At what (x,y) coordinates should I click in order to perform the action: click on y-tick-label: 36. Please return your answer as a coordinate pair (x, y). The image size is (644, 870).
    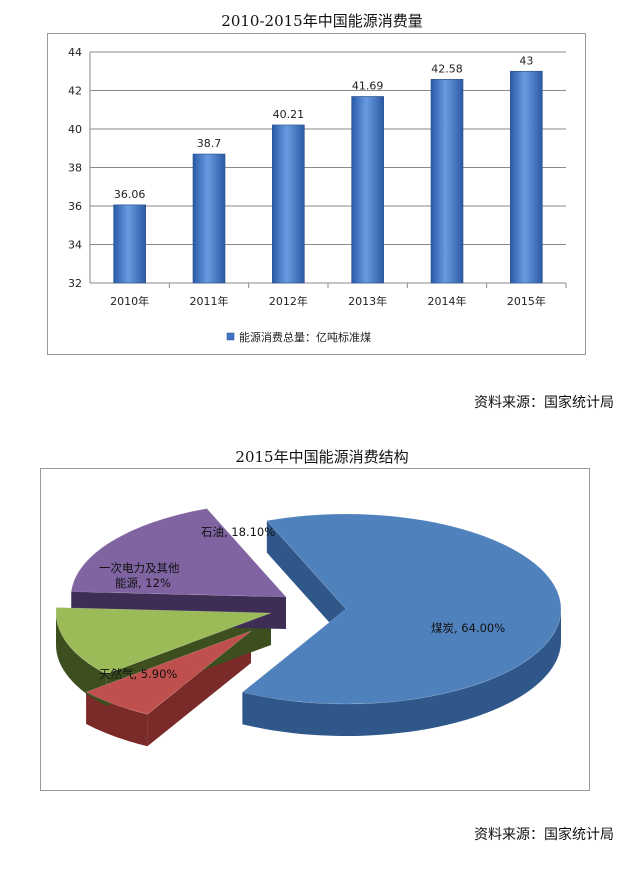
    Looking at the image, I should click on (75, 206).